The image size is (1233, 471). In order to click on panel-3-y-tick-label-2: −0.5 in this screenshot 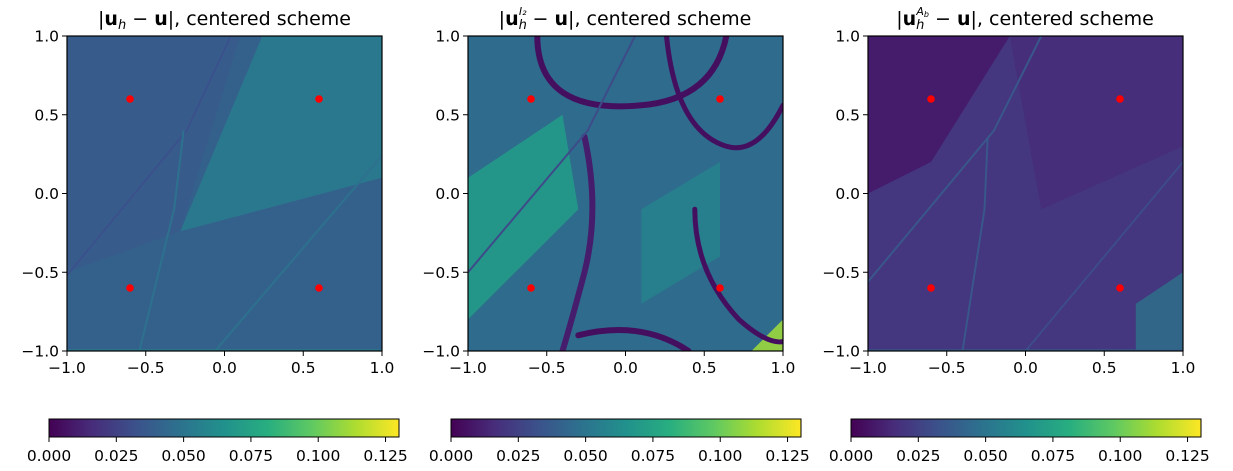, I will do `click(841, 273)`.